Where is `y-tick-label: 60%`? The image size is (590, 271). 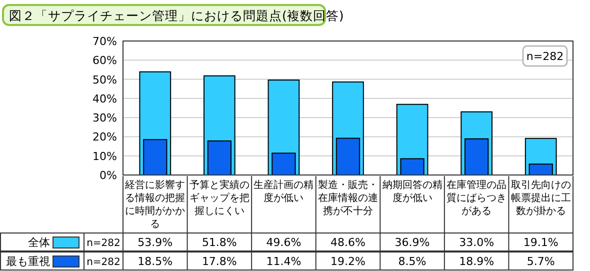 y-tick-label: 60% is located at coordinates (104, 61).